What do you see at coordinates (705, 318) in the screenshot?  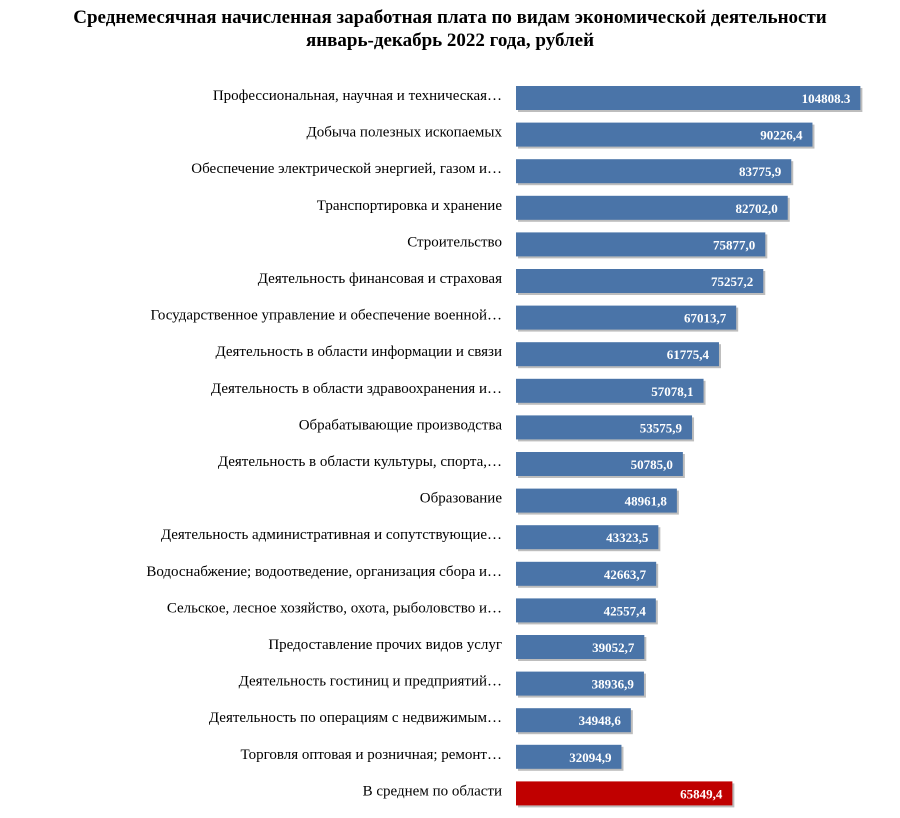 I see `bar-value-label: 67013,7` at bounding box center [705, 318].